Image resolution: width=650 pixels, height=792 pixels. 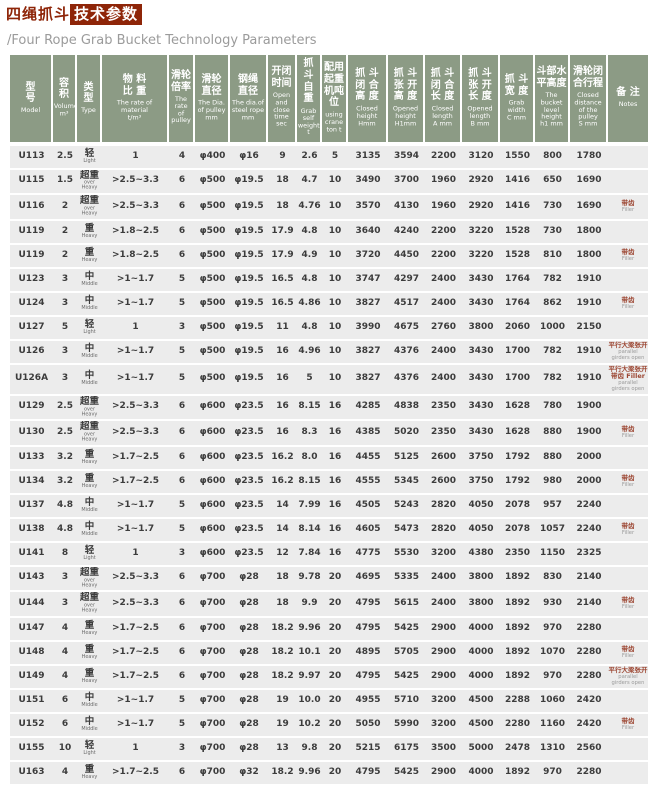 I want to click on cell-rope_dia: φ28, so click(x=249, y=653).